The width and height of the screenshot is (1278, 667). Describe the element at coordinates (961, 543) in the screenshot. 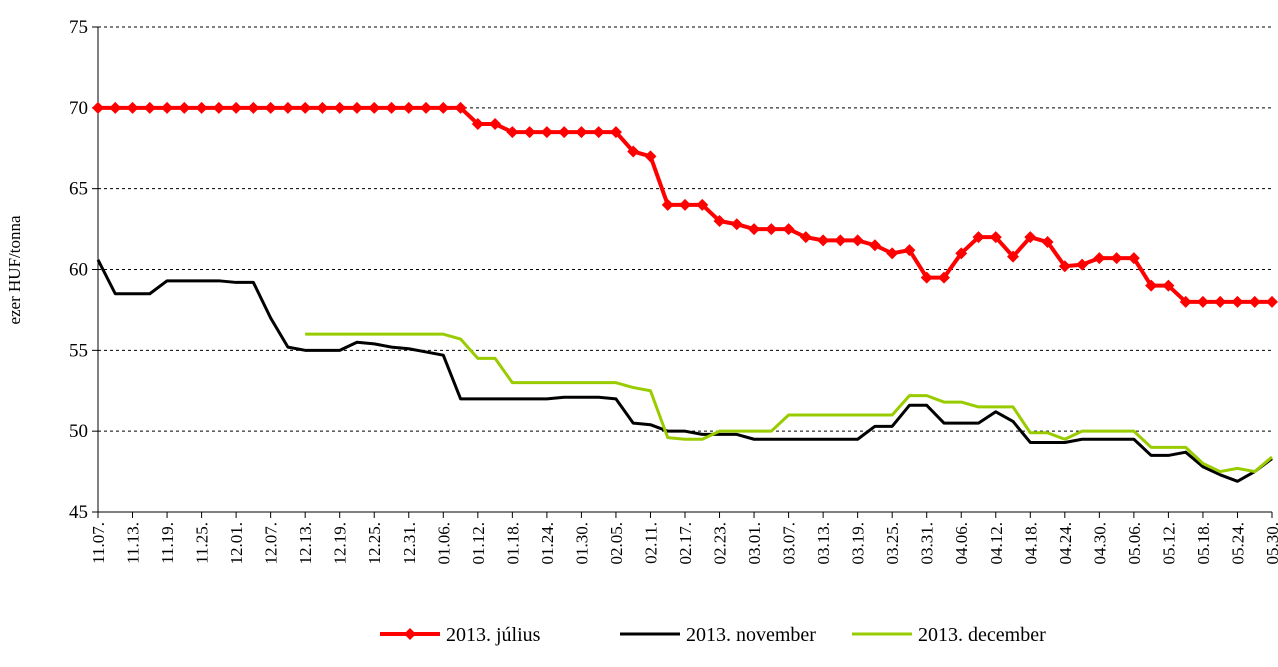

I see `x-tick-label: 04.06.` at that location.